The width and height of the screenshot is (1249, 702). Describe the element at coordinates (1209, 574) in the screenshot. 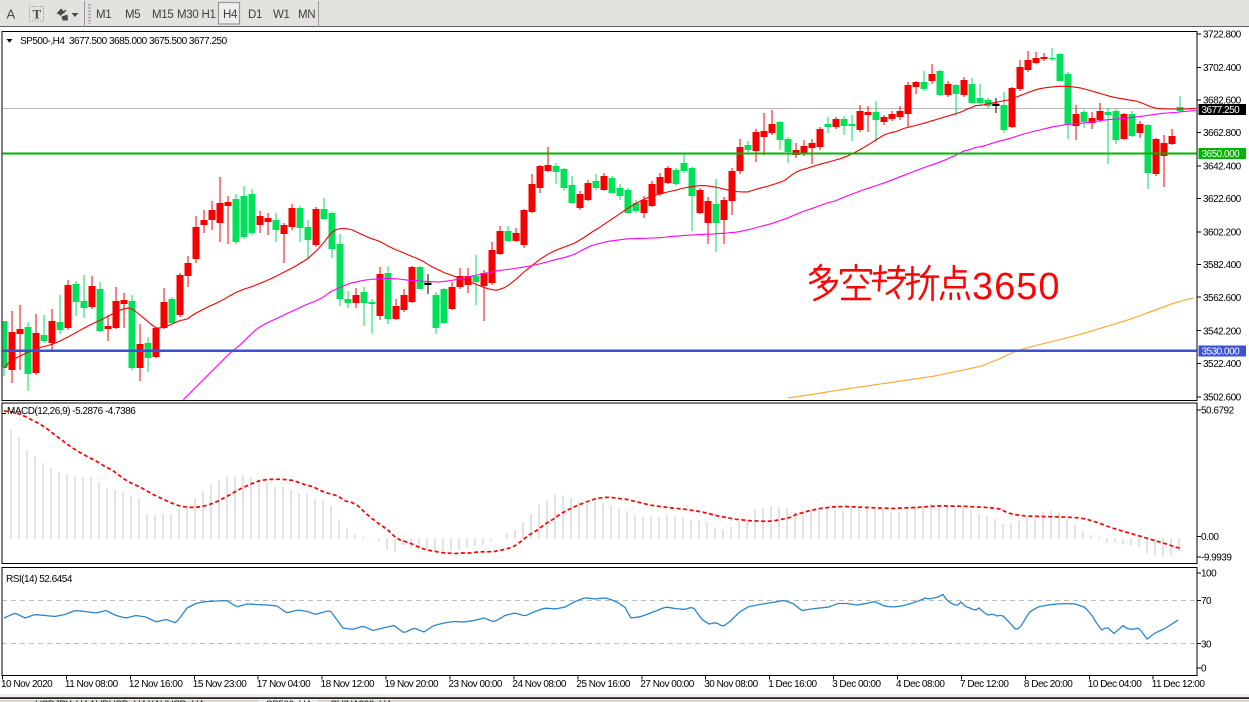

I see `svg-text: 100` at that location.